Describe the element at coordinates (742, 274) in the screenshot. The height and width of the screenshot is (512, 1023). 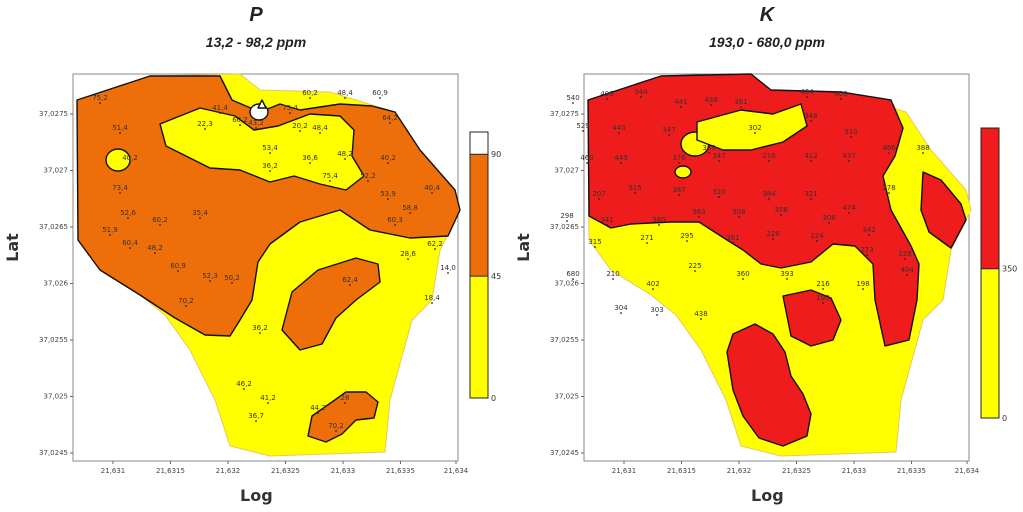
I see `sample-label: 360` at that location.